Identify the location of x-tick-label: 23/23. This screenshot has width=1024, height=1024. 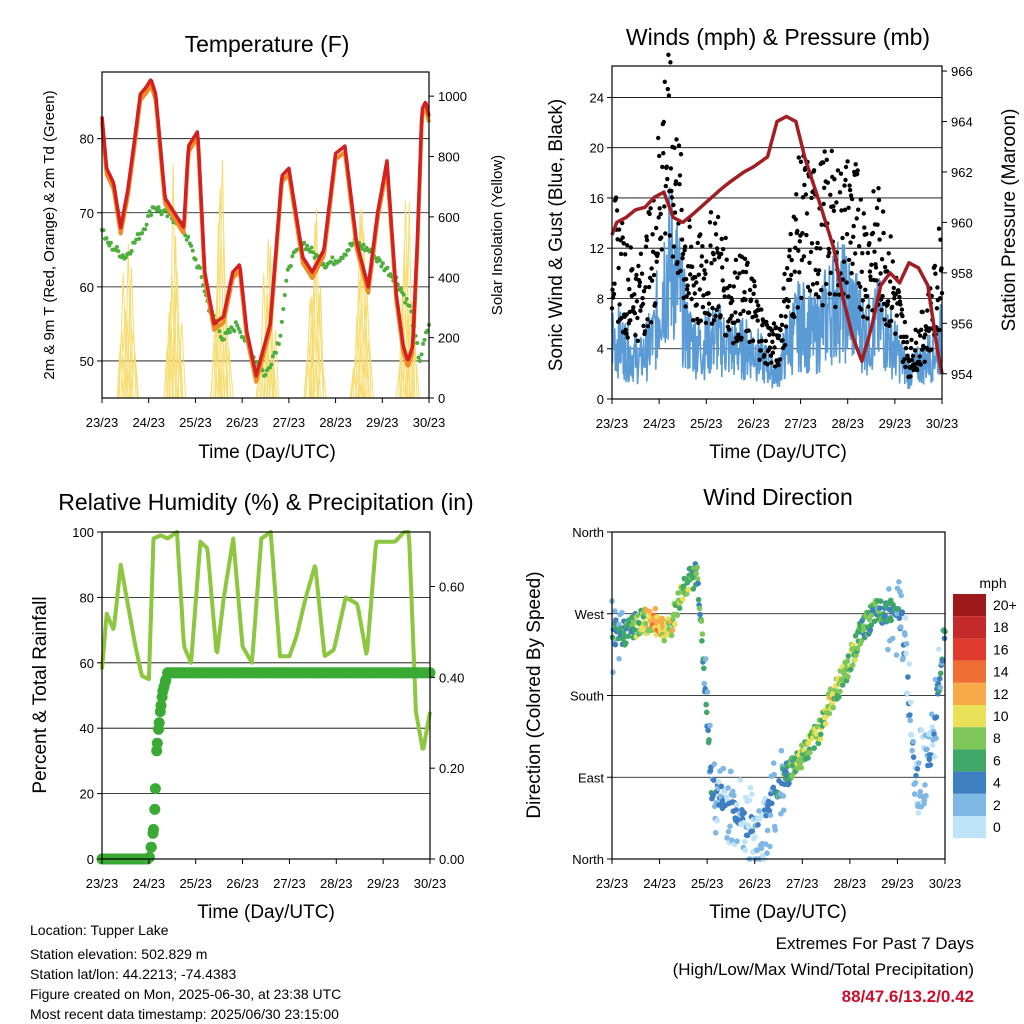
(102, 883).